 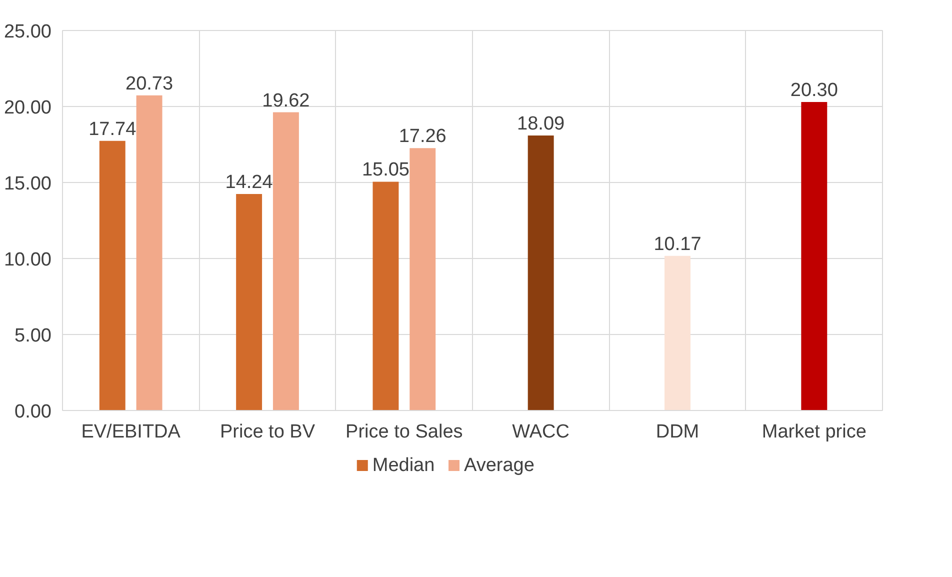 What do you see at coordinates (28, 184) in the screenshot?
I see `y-tick-label: 15.00` at bounding box center [28, 184].